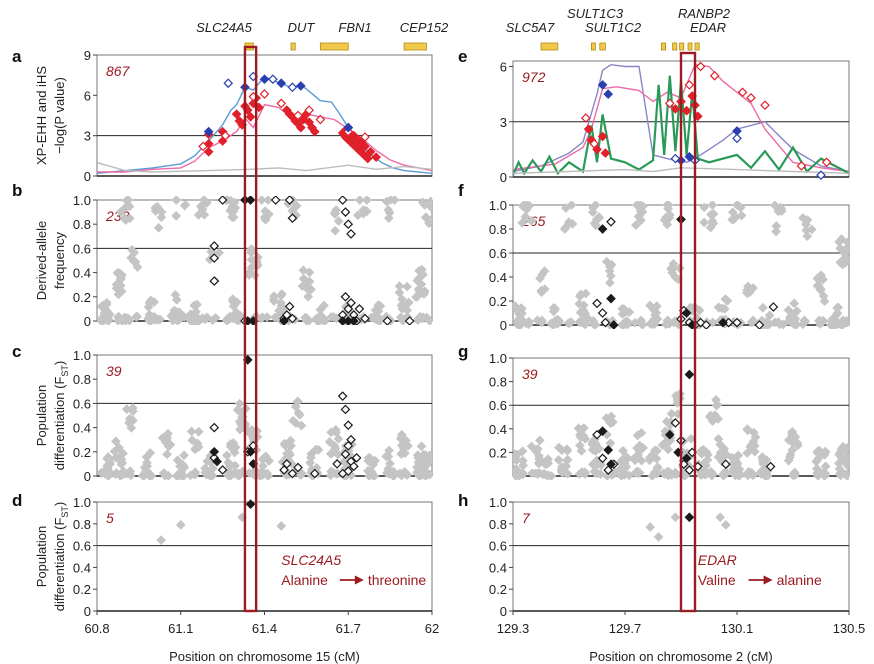  What do you see at coordinates (250, 329) in the screenshot?
I see `highlight-box-slc24a5` at bounding box center [250, 329].